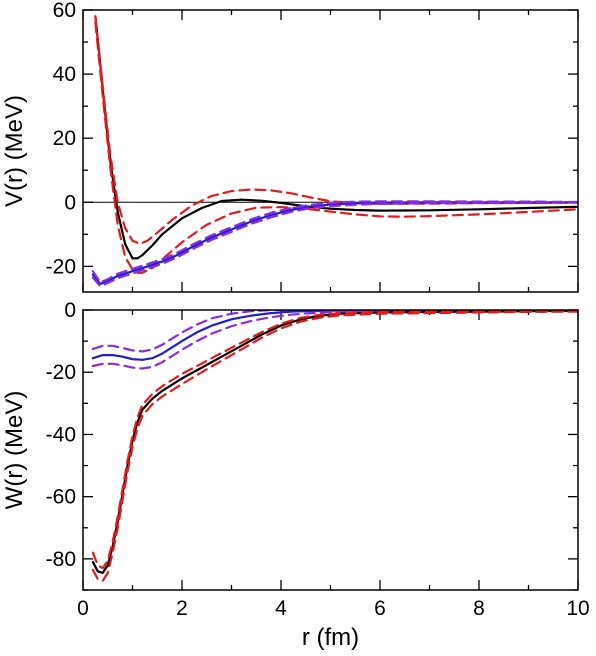 The width and height of the screenshot is (596, 656). I want to click on bottom-ytick-label: -40, so click(61, 434).